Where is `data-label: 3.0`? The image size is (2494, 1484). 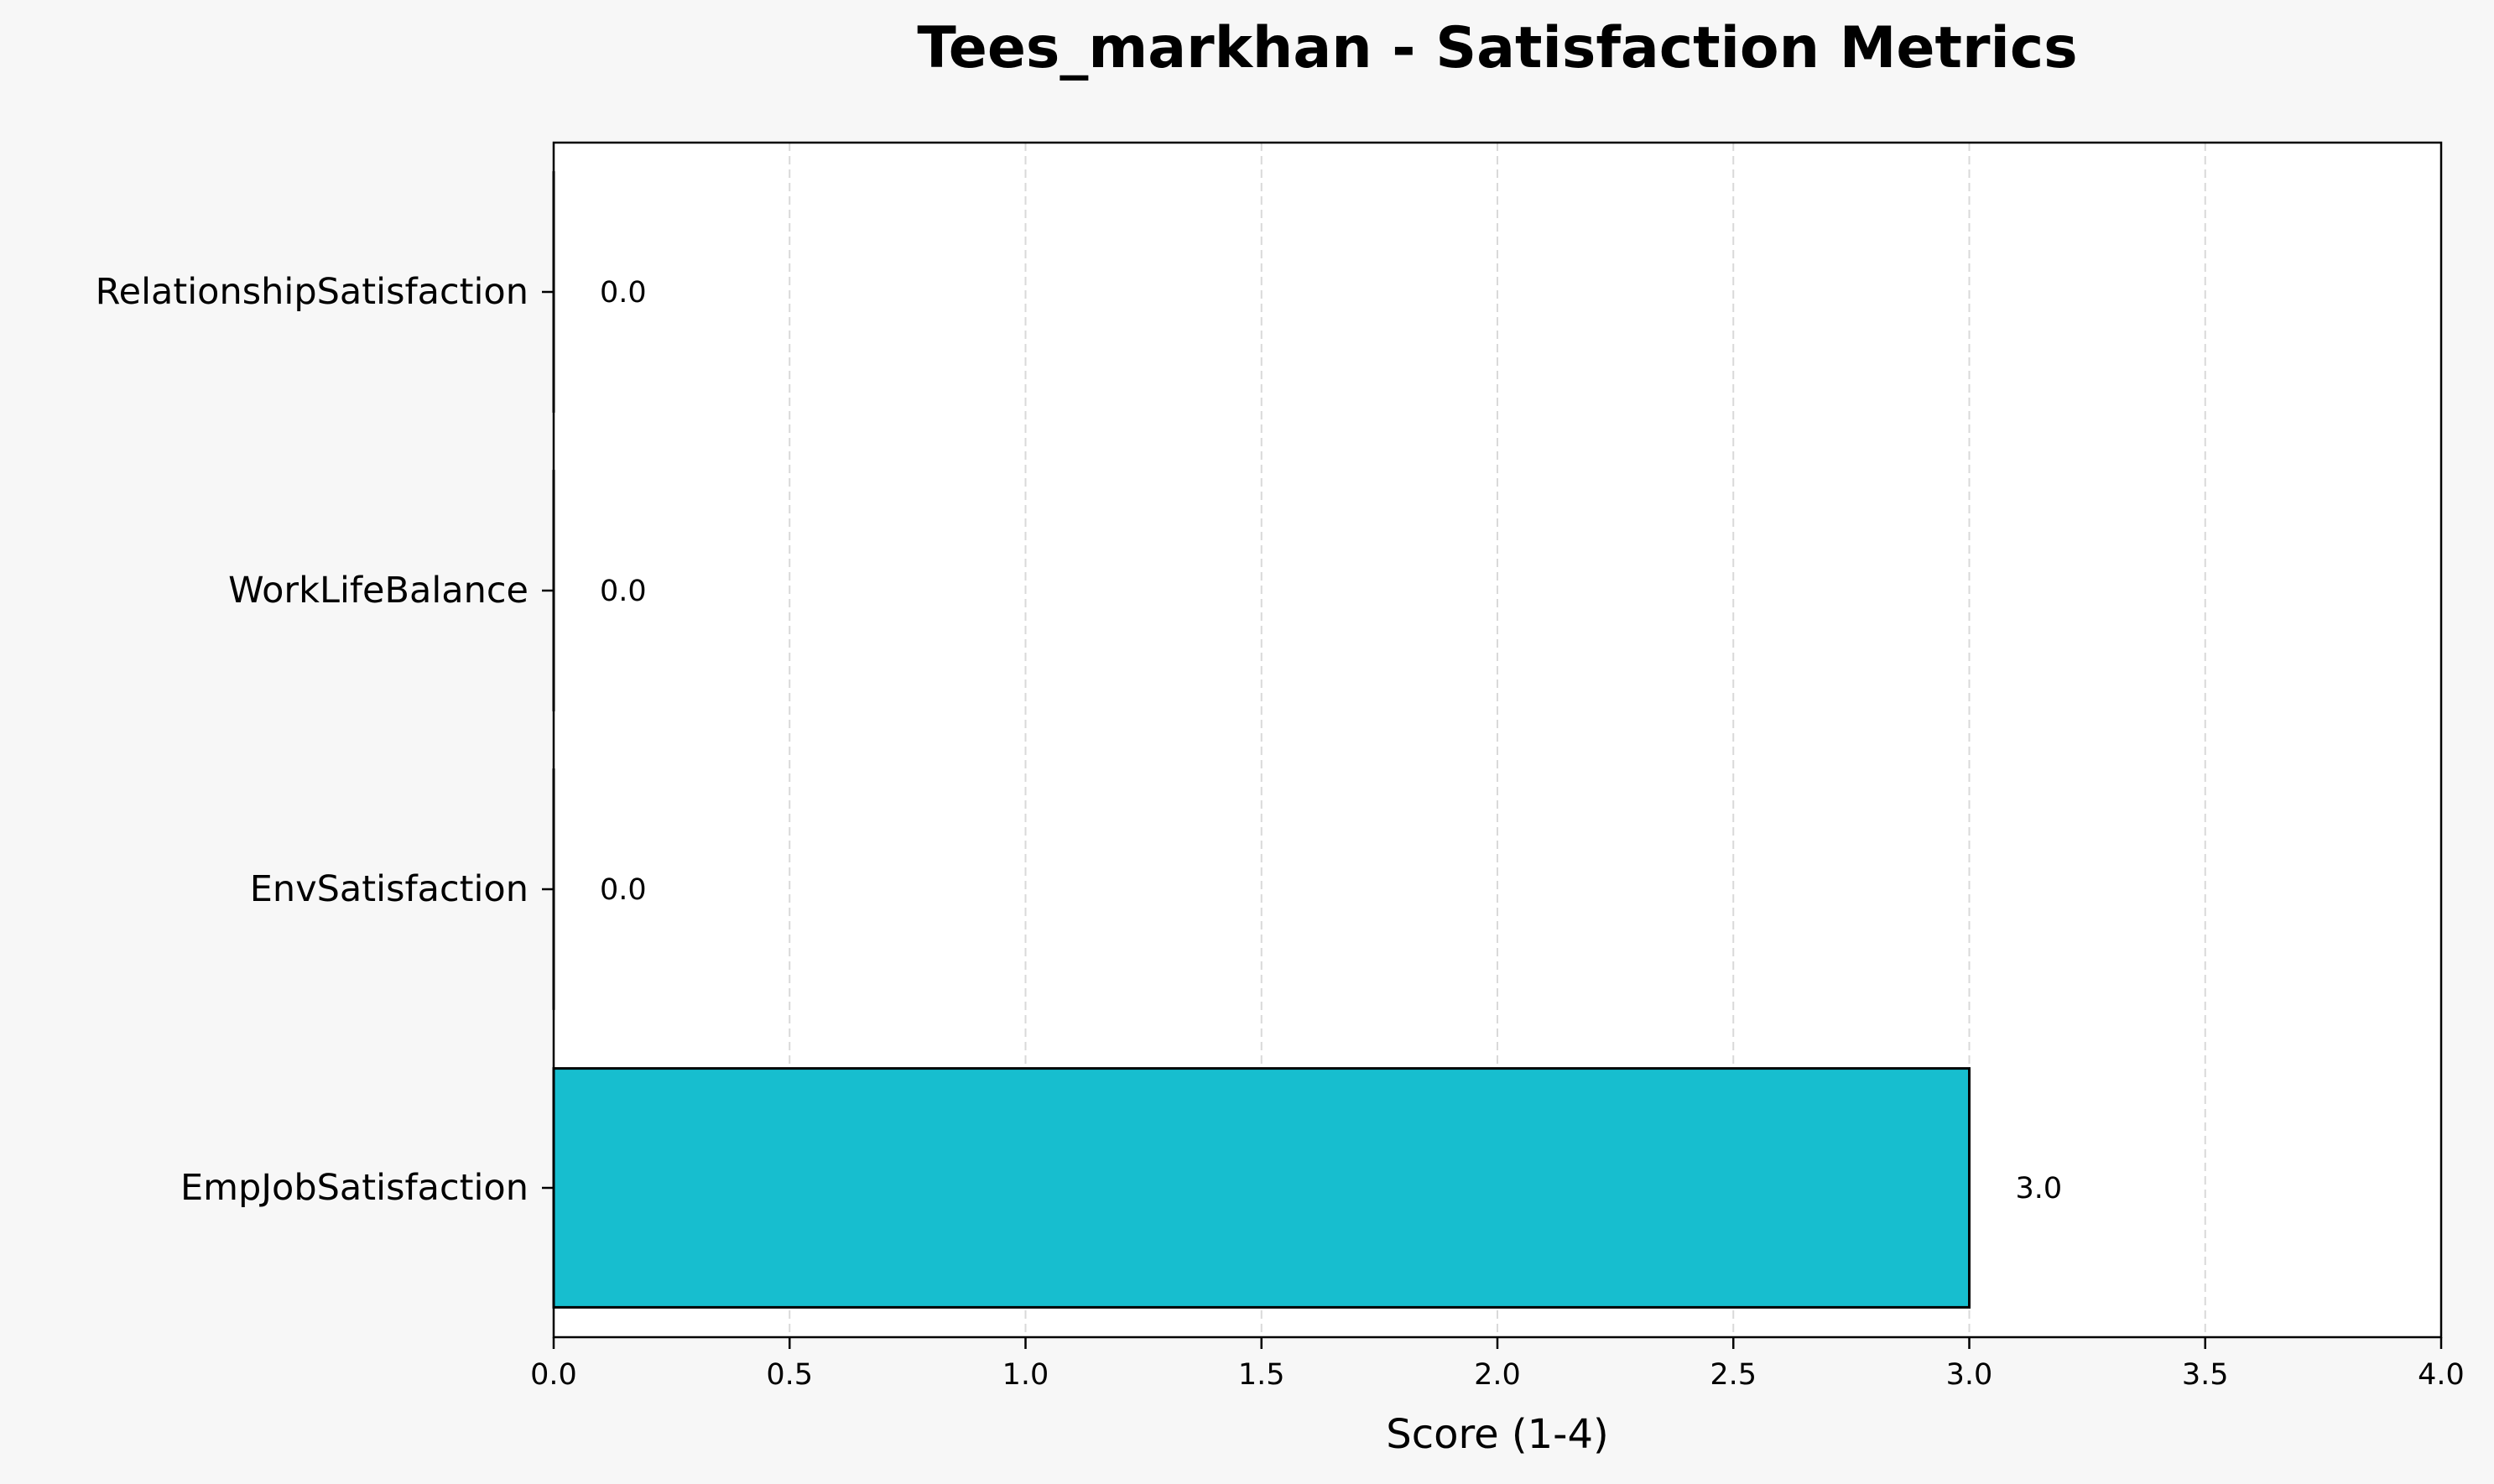
data-label: 3.0 is located at coordinates (2039, 1188).